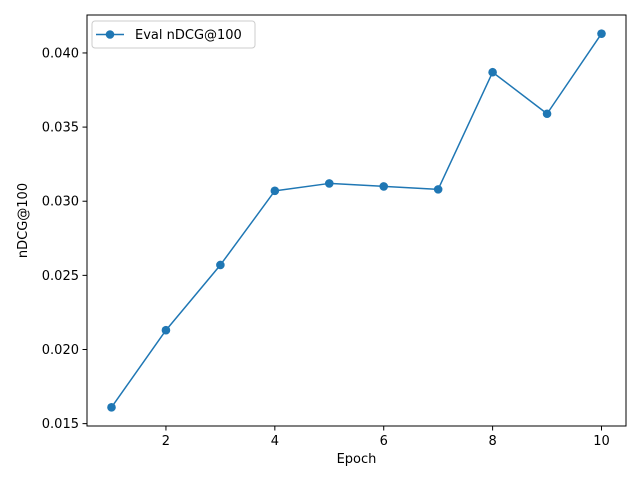  Describe the element at coordinates (60, 276) in the screenshot. I see `y-tick-label: 0.025` at that location.